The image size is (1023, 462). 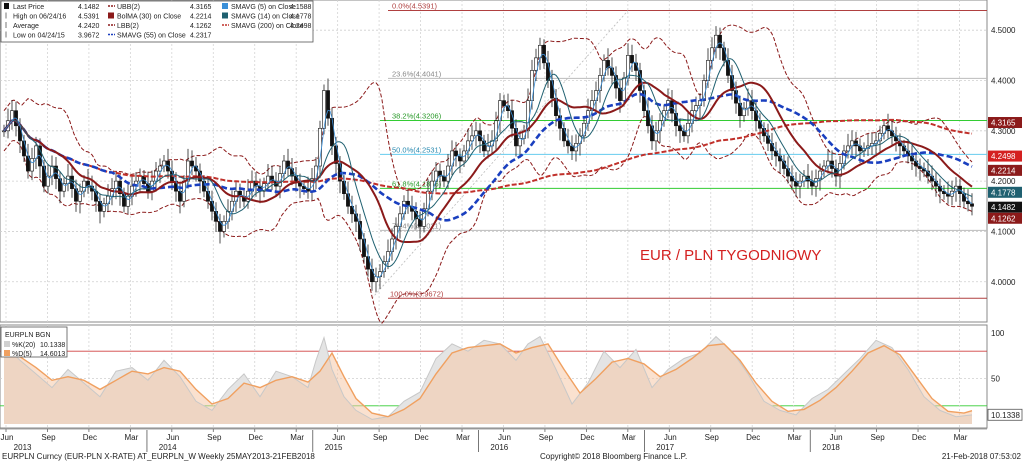 I want to click on y-tick-label: 4.2000, so click(x=1003, y=181).